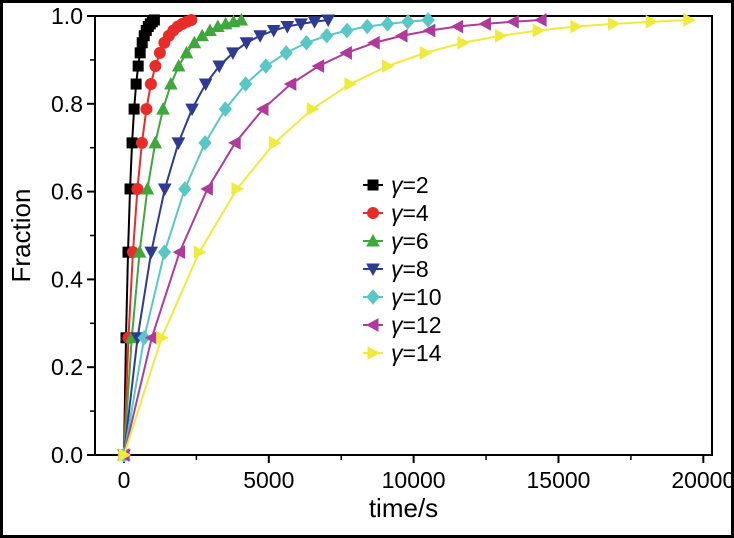 The height and width of the screenshot is (538, 734). I want to click on y-tick-label: 0.0, so click(67, 455).